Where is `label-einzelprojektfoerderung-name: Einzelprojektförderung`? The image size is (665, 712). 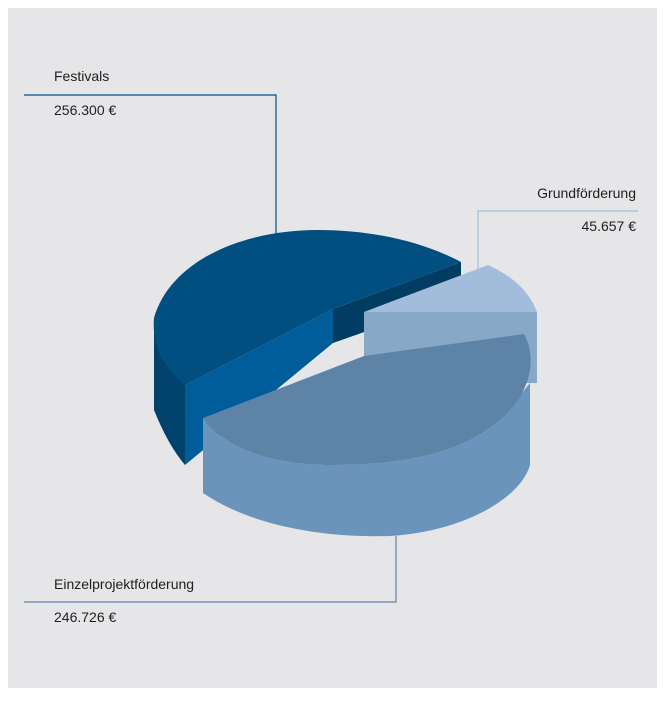
label-einzelprojektfoerderung-name: Einzelprojektförderung is located at coordinates (124, 584).